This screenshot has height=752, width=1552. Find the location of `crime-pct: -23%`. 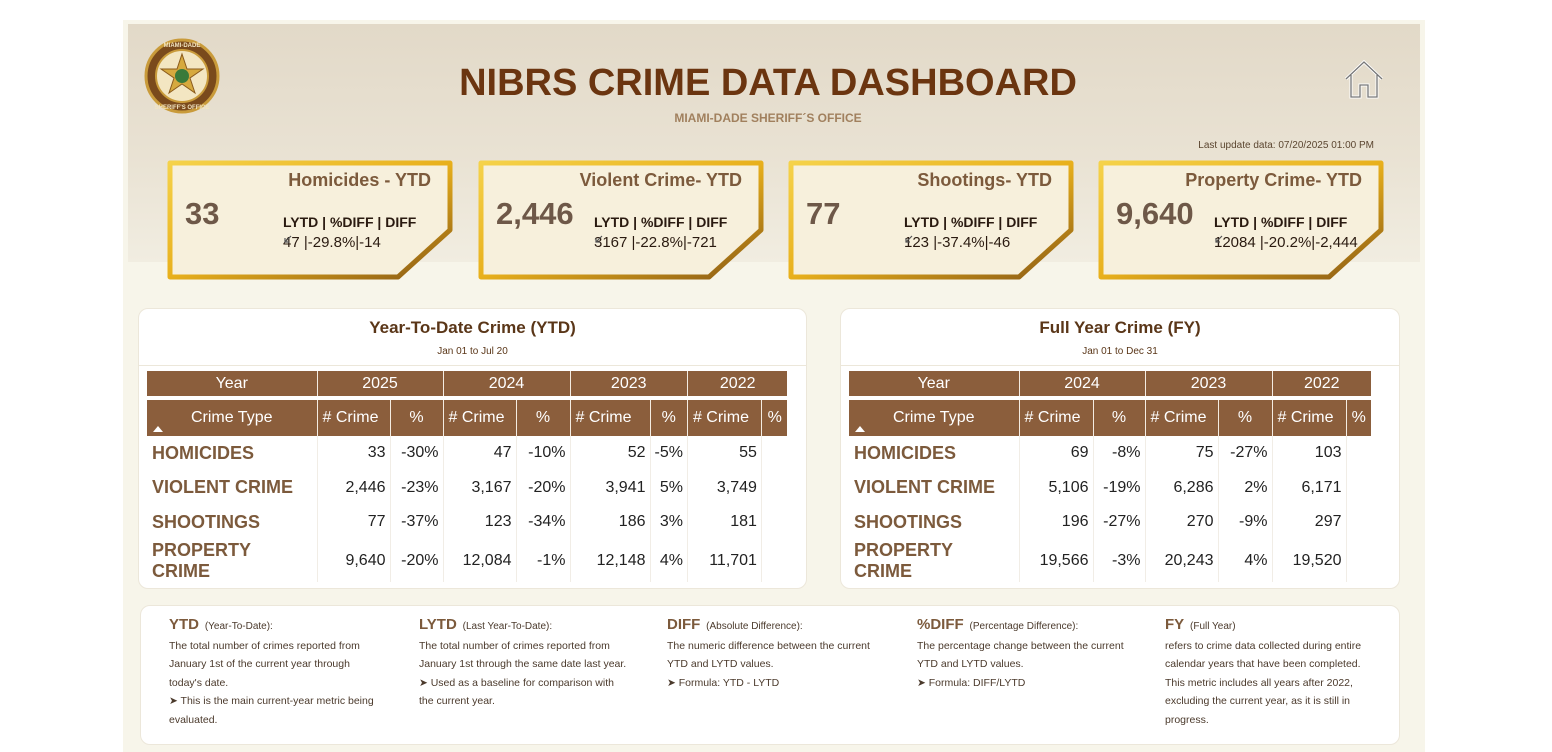

crime-pct: -23% is located at coordinates (416, 487).